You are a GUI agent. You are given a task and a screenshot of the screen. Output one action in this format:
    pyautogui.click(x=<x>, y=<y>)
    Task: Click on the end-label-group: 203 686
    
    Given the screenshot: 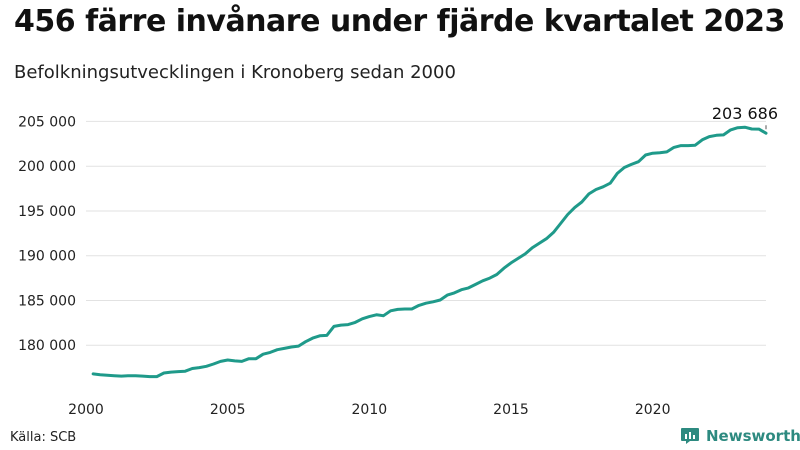 What is the action you would take?
    pyautogui.click(x=745, y=117)
    